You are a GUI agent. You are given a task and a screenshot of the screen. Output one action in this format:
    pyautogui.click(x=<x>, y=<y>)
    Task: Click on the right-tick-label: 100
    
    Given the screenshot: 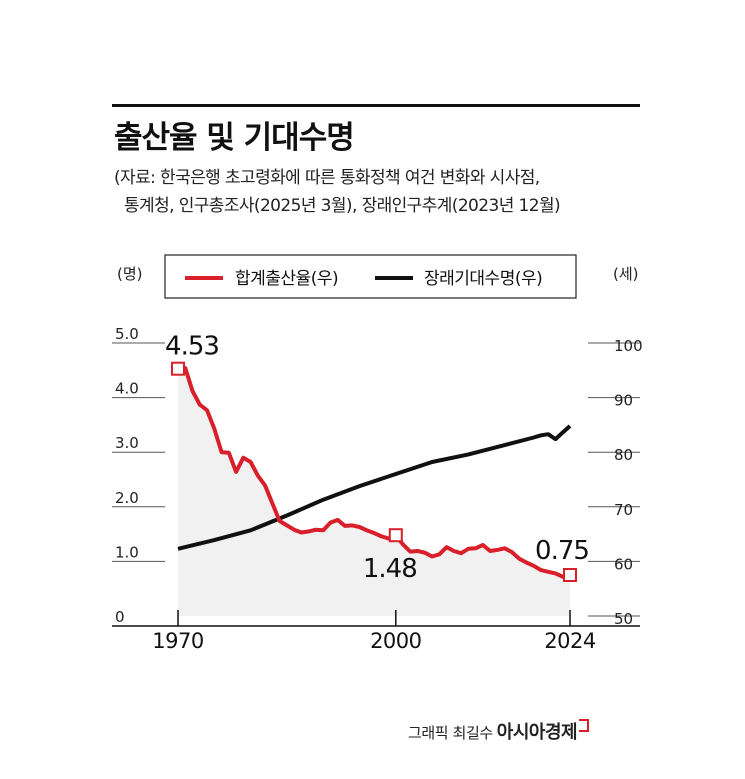 What is the action you would take?
    pyautogui.click(x=628, y=346)
    